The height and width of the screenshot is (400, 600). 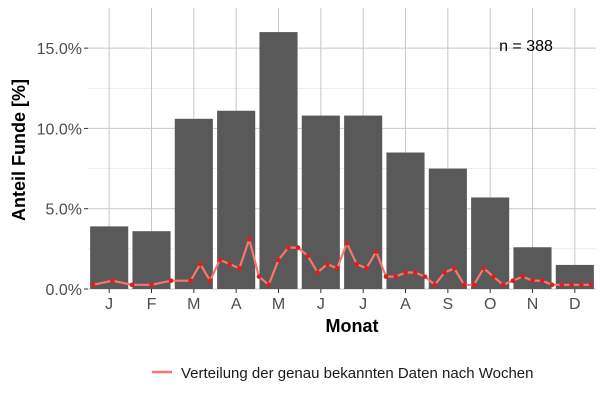 I want to click on weekly-point-w13, so click(x=210, y=280).